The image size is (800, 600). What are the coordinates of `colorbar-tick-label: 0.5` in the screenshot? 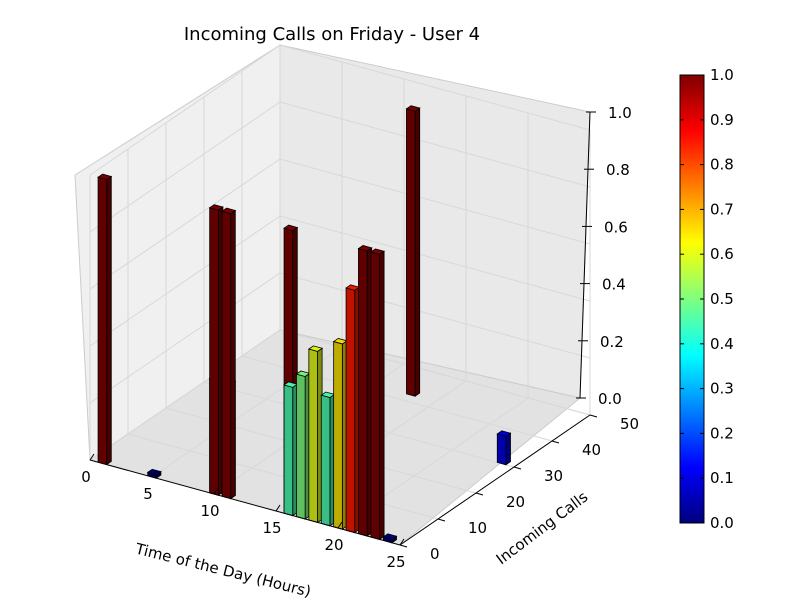 It's located at (722, 299).